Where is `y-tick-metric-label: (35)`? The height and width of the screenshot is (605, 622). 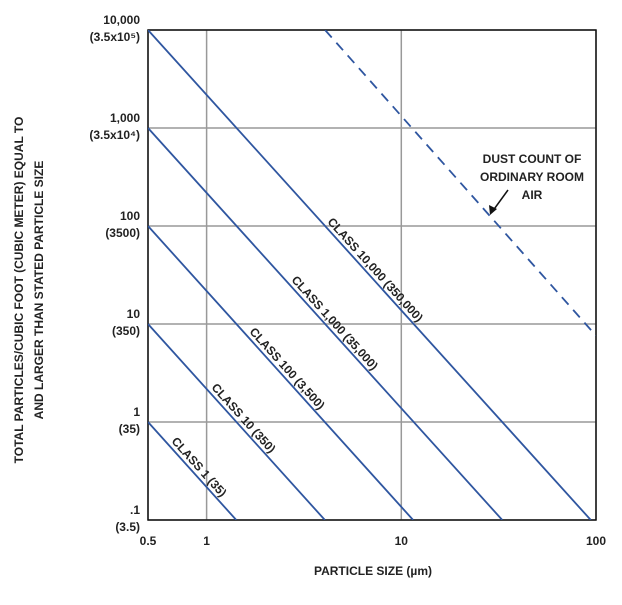 y-tick-metric-label: (35) is located at coordinates (129, 429).